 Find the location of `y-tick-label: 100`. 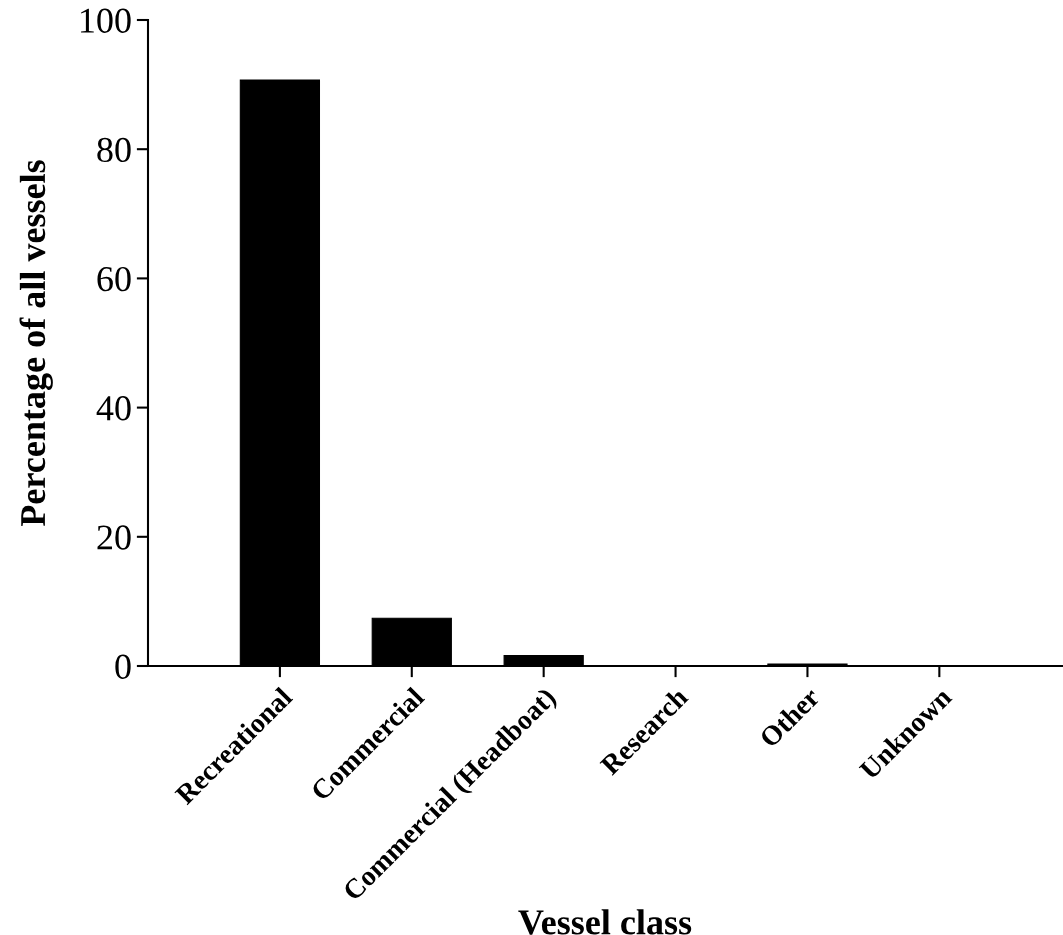

y-tick-label: 100 is located at coordinates (106, 20).